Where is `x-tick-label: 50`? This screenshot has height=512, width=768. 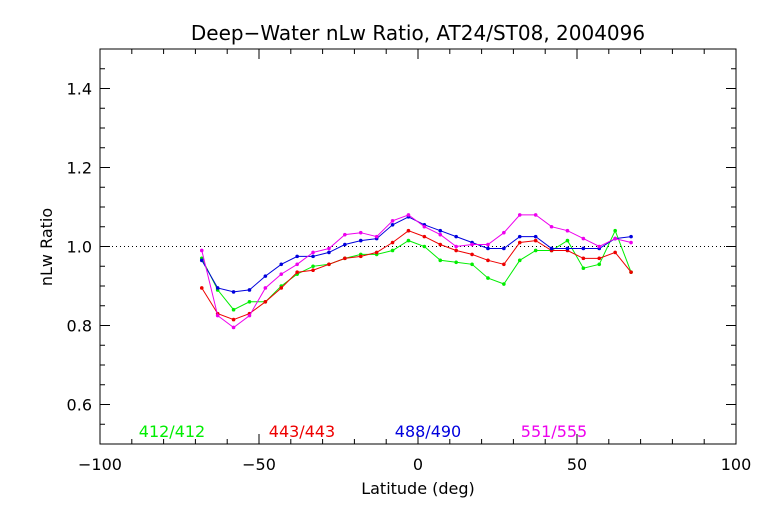
x-tick-label: 50 is located at coordinates (577, 464).